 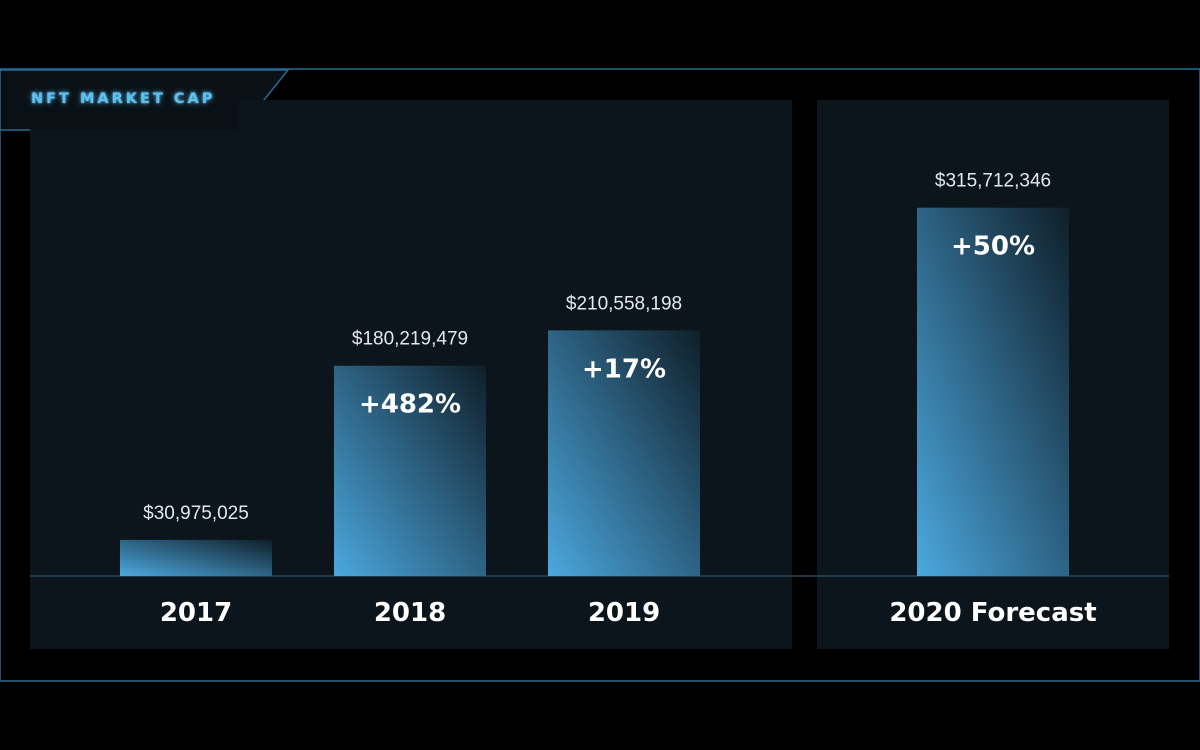 What do you see at coordinates (196, 513) in the screenshot?
I see `value-label: $30,975,025` at bounding box center [196, 513].